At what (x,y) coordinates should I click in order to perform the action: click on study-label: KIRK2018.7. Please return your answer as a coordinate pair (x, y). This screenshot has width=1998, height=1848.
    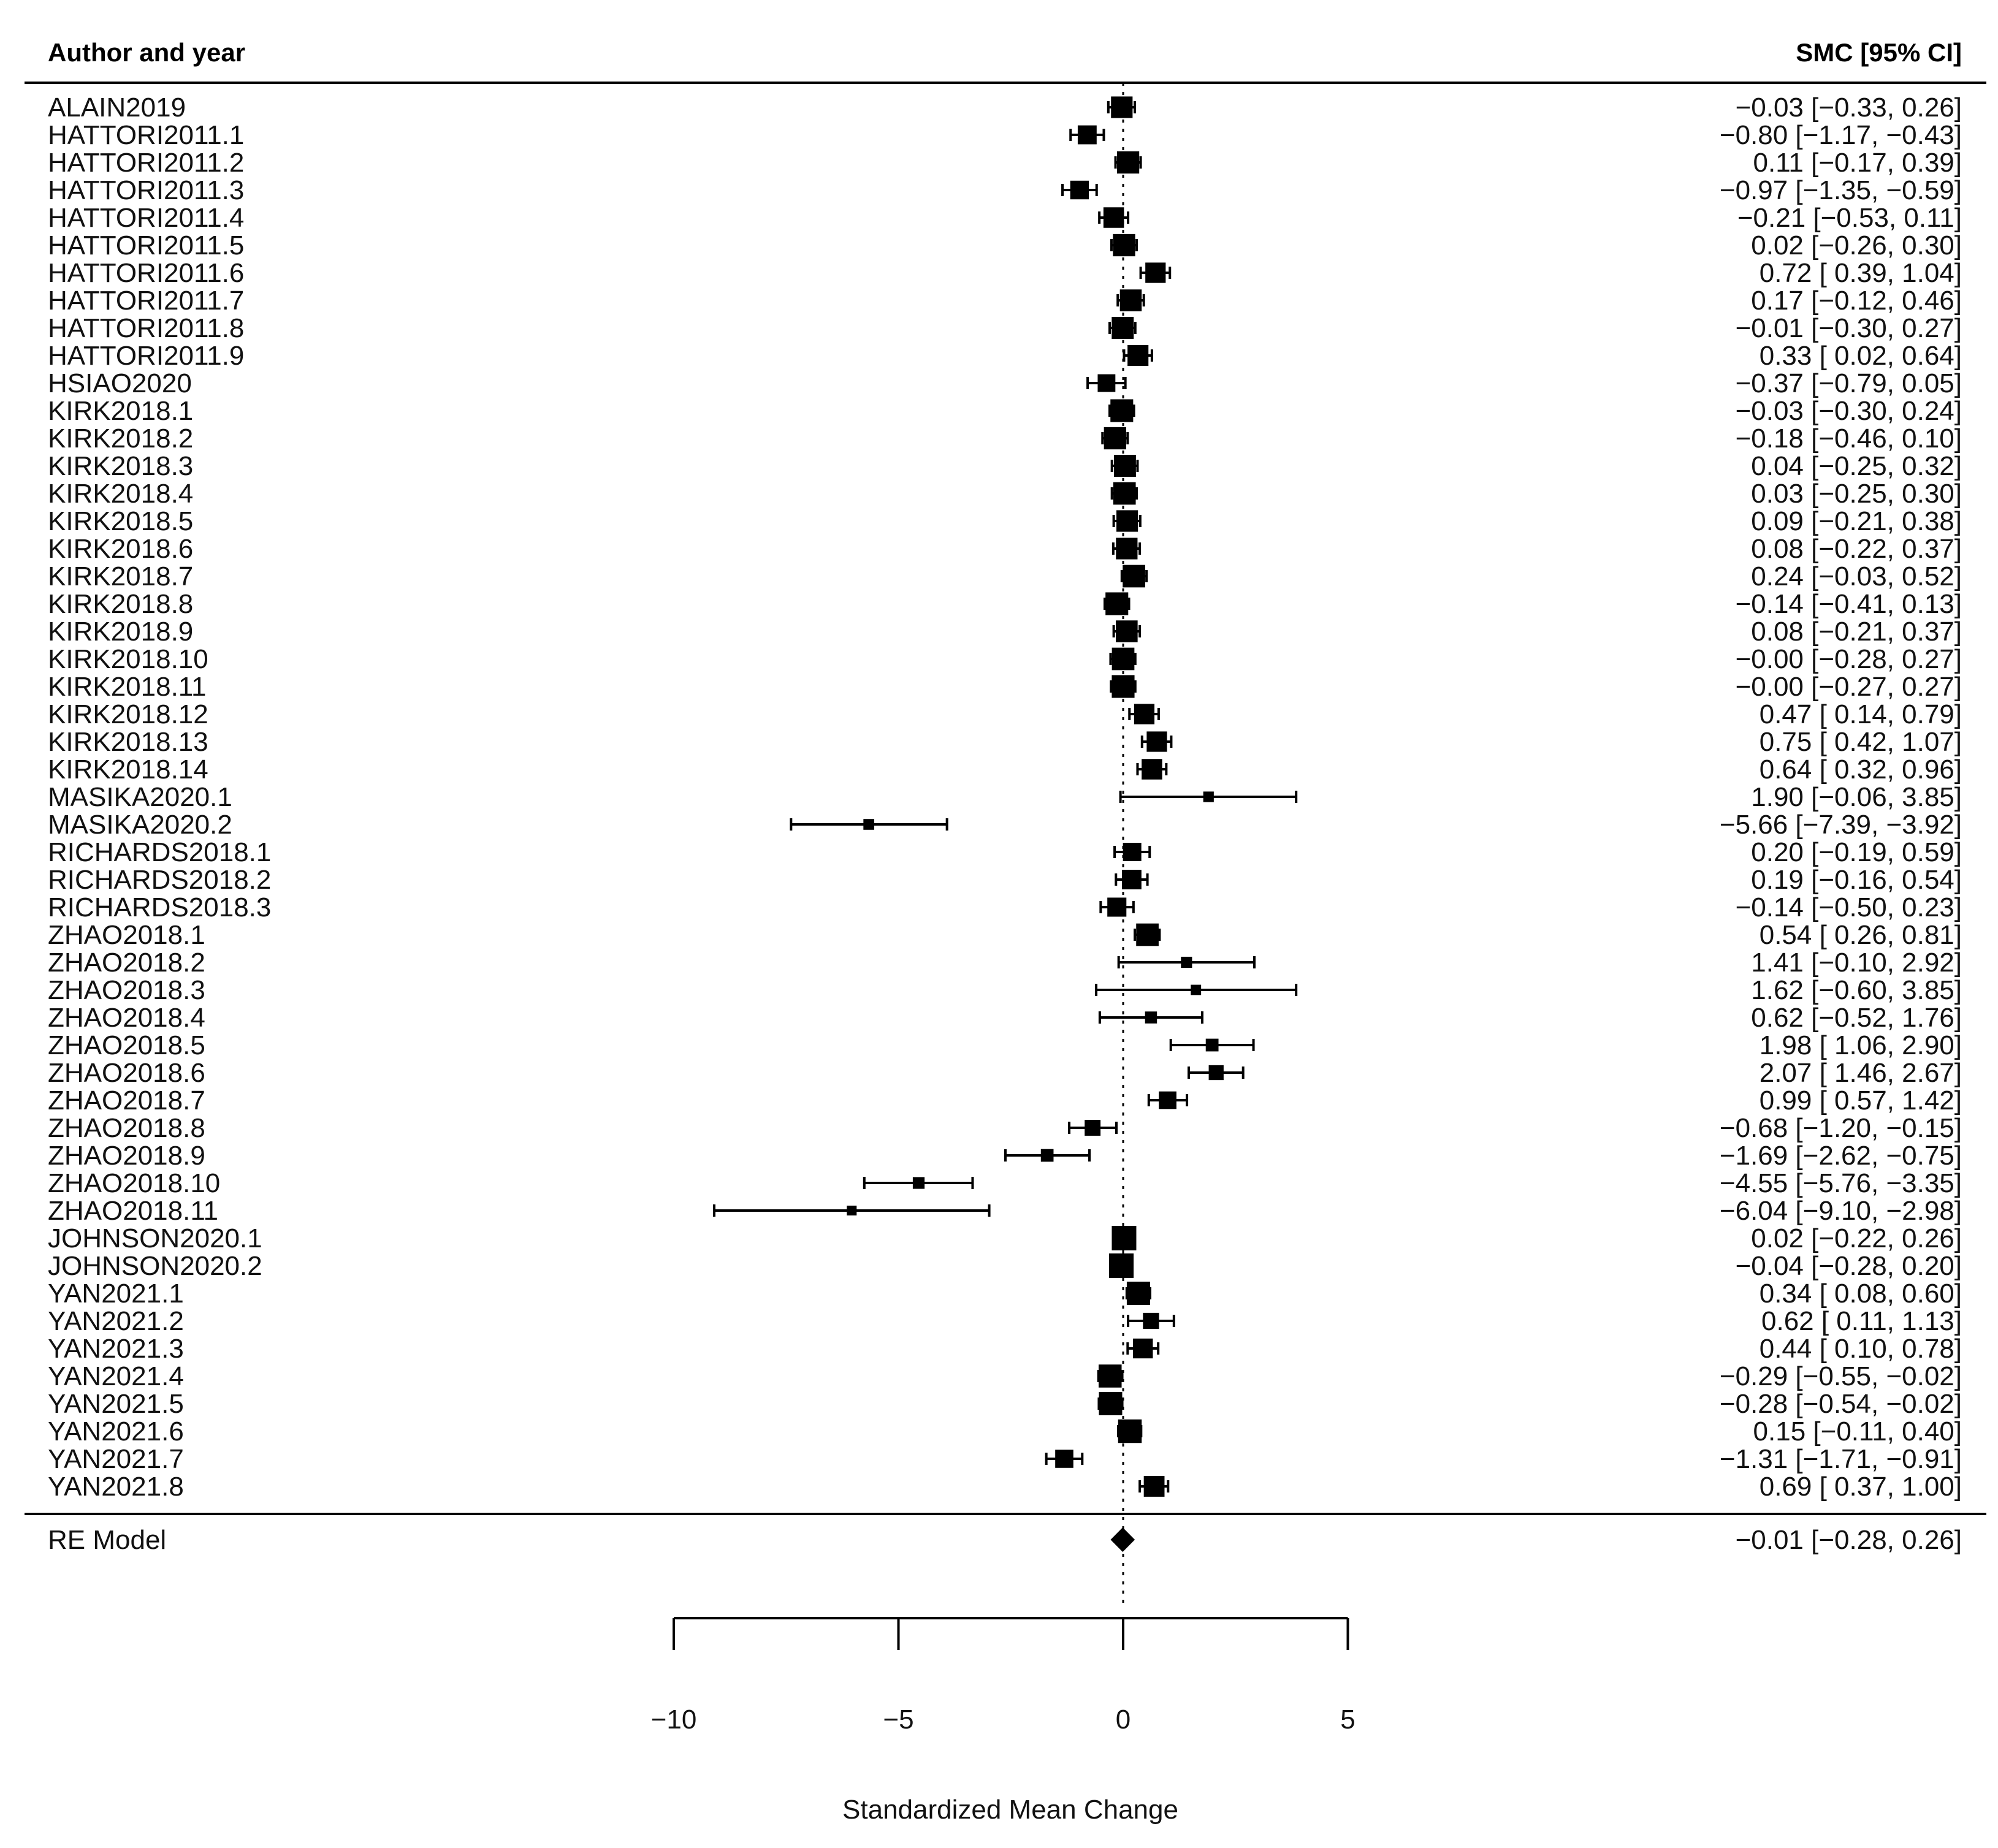
    Looking at the image, I should click on (120, 576).